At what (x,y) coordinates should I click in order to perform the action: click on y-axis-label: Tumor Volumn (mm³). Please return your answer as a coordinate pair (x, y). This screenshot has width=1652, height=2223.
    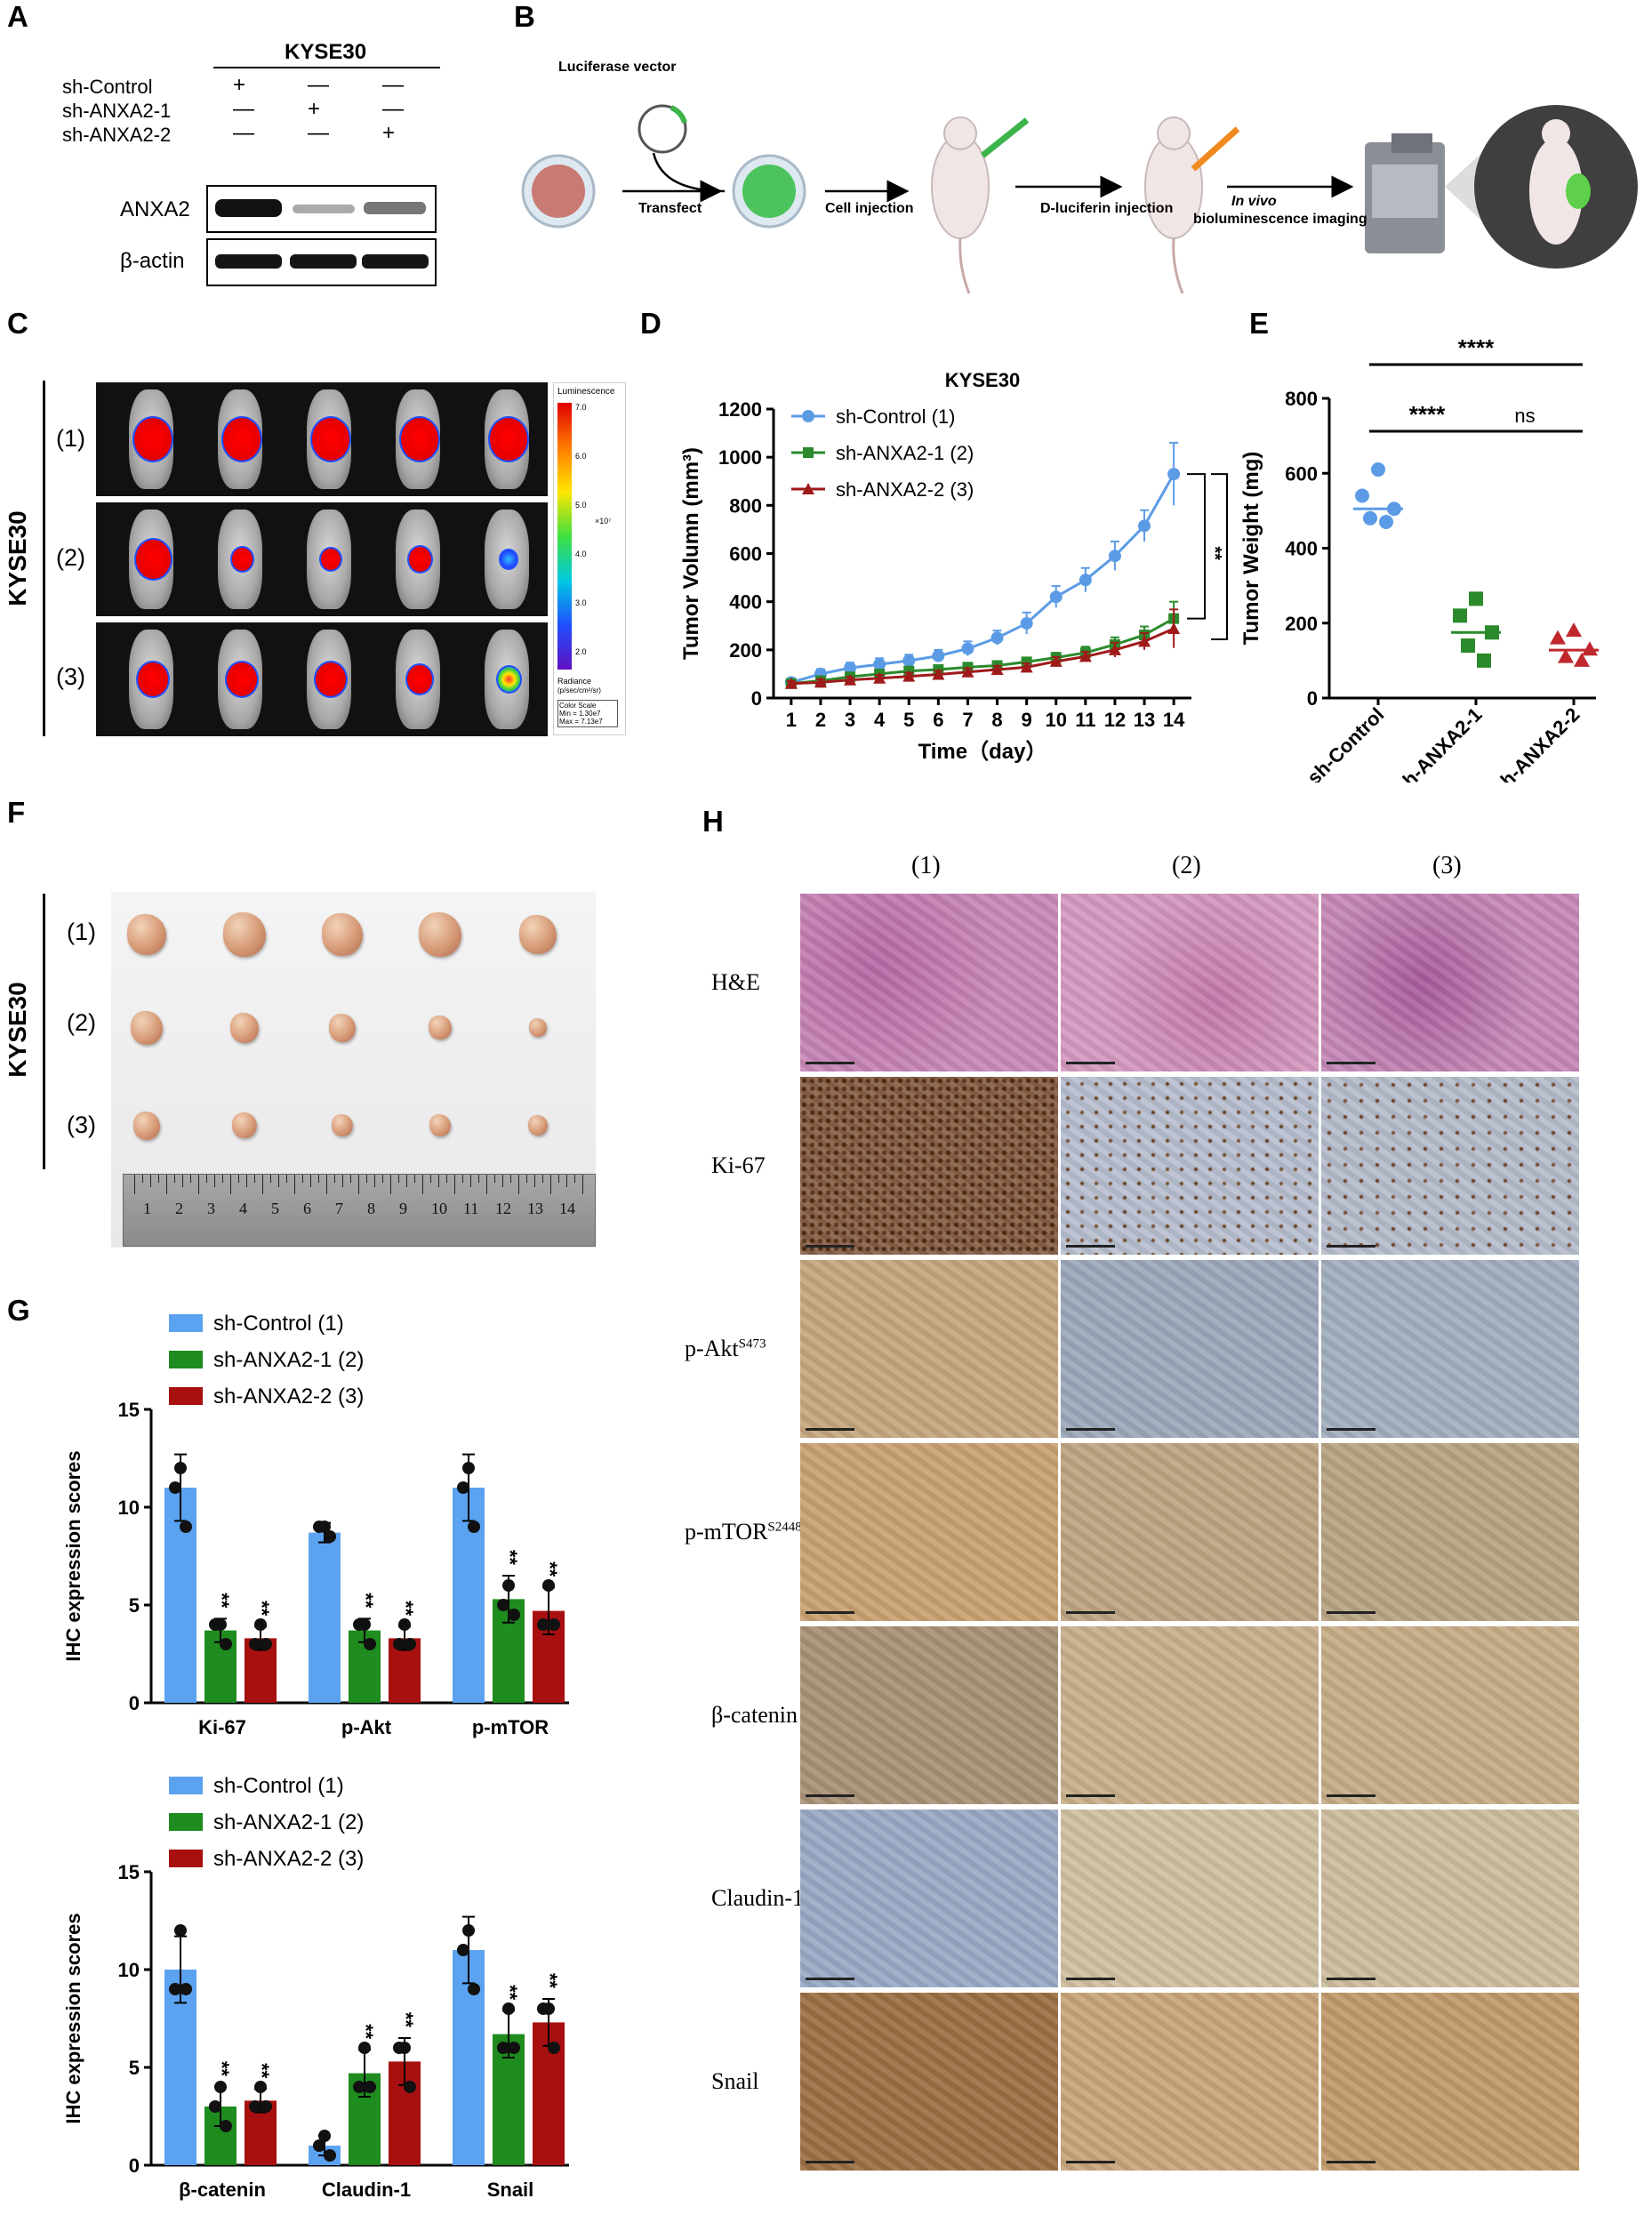
    Looking at the image, I should click on (691, 553).